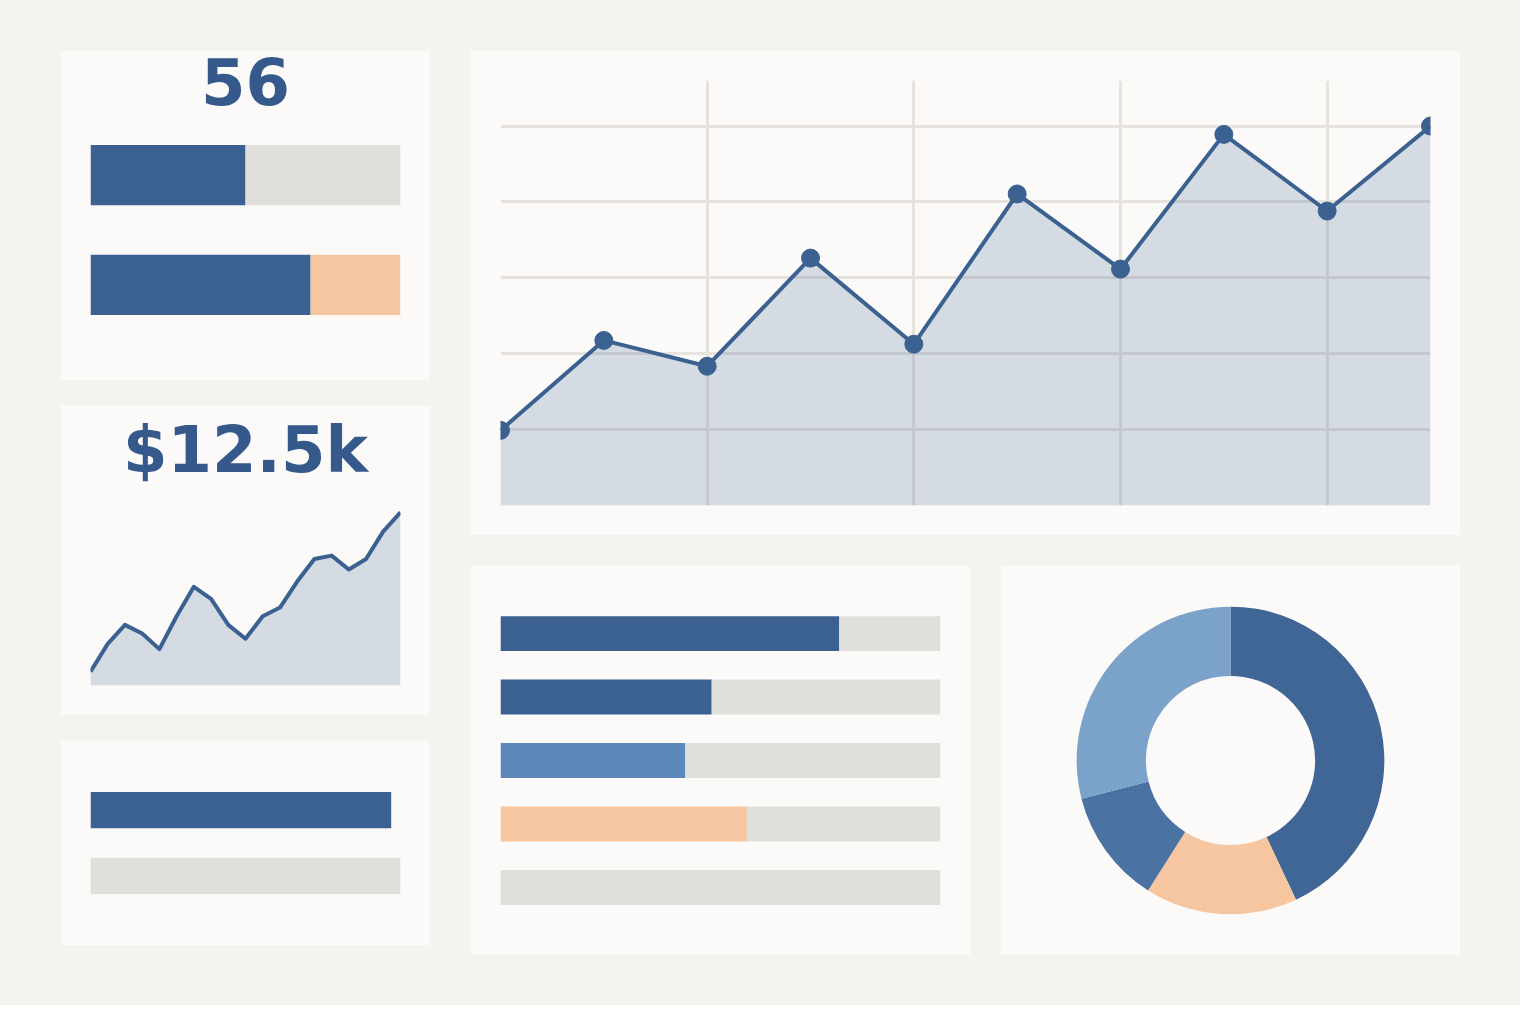 The height and width of the screenshot is (1024, 1536). Describe the element at coordinates (246, 449) in the screenshot. I see `chart-title: $12.5k` at that location.